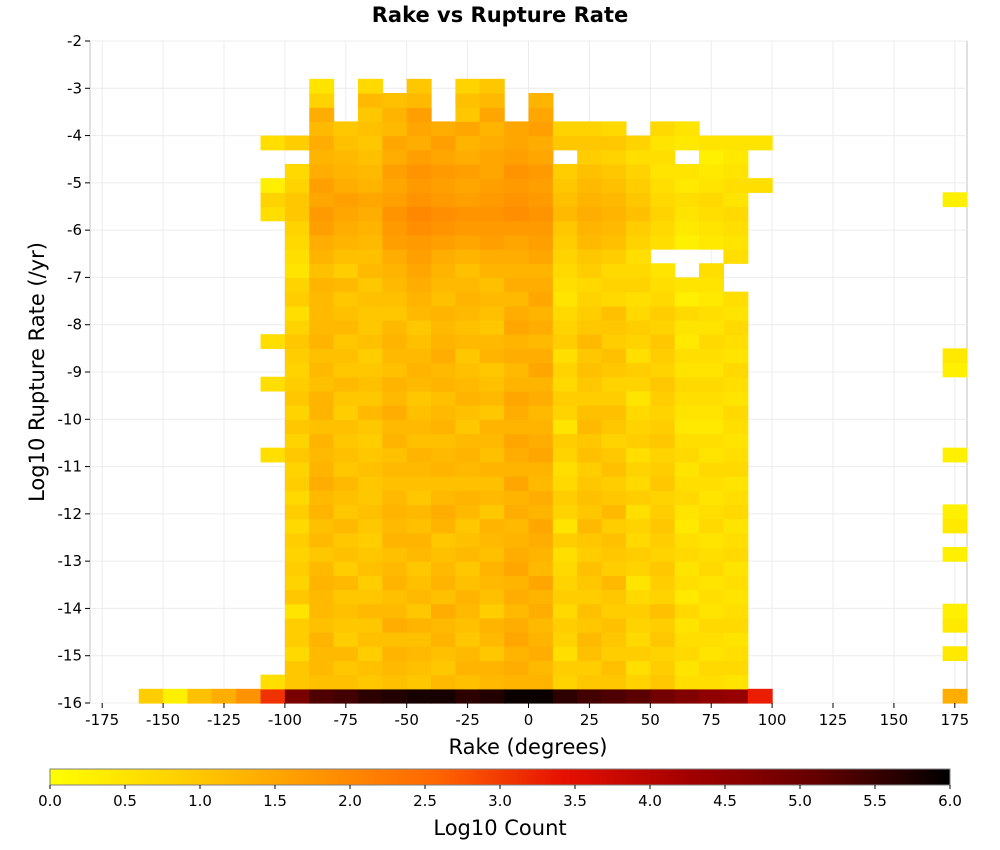 This screenshot has height=850, width=1000. I want to click on x-tick-label: 125, so click(833, 720).